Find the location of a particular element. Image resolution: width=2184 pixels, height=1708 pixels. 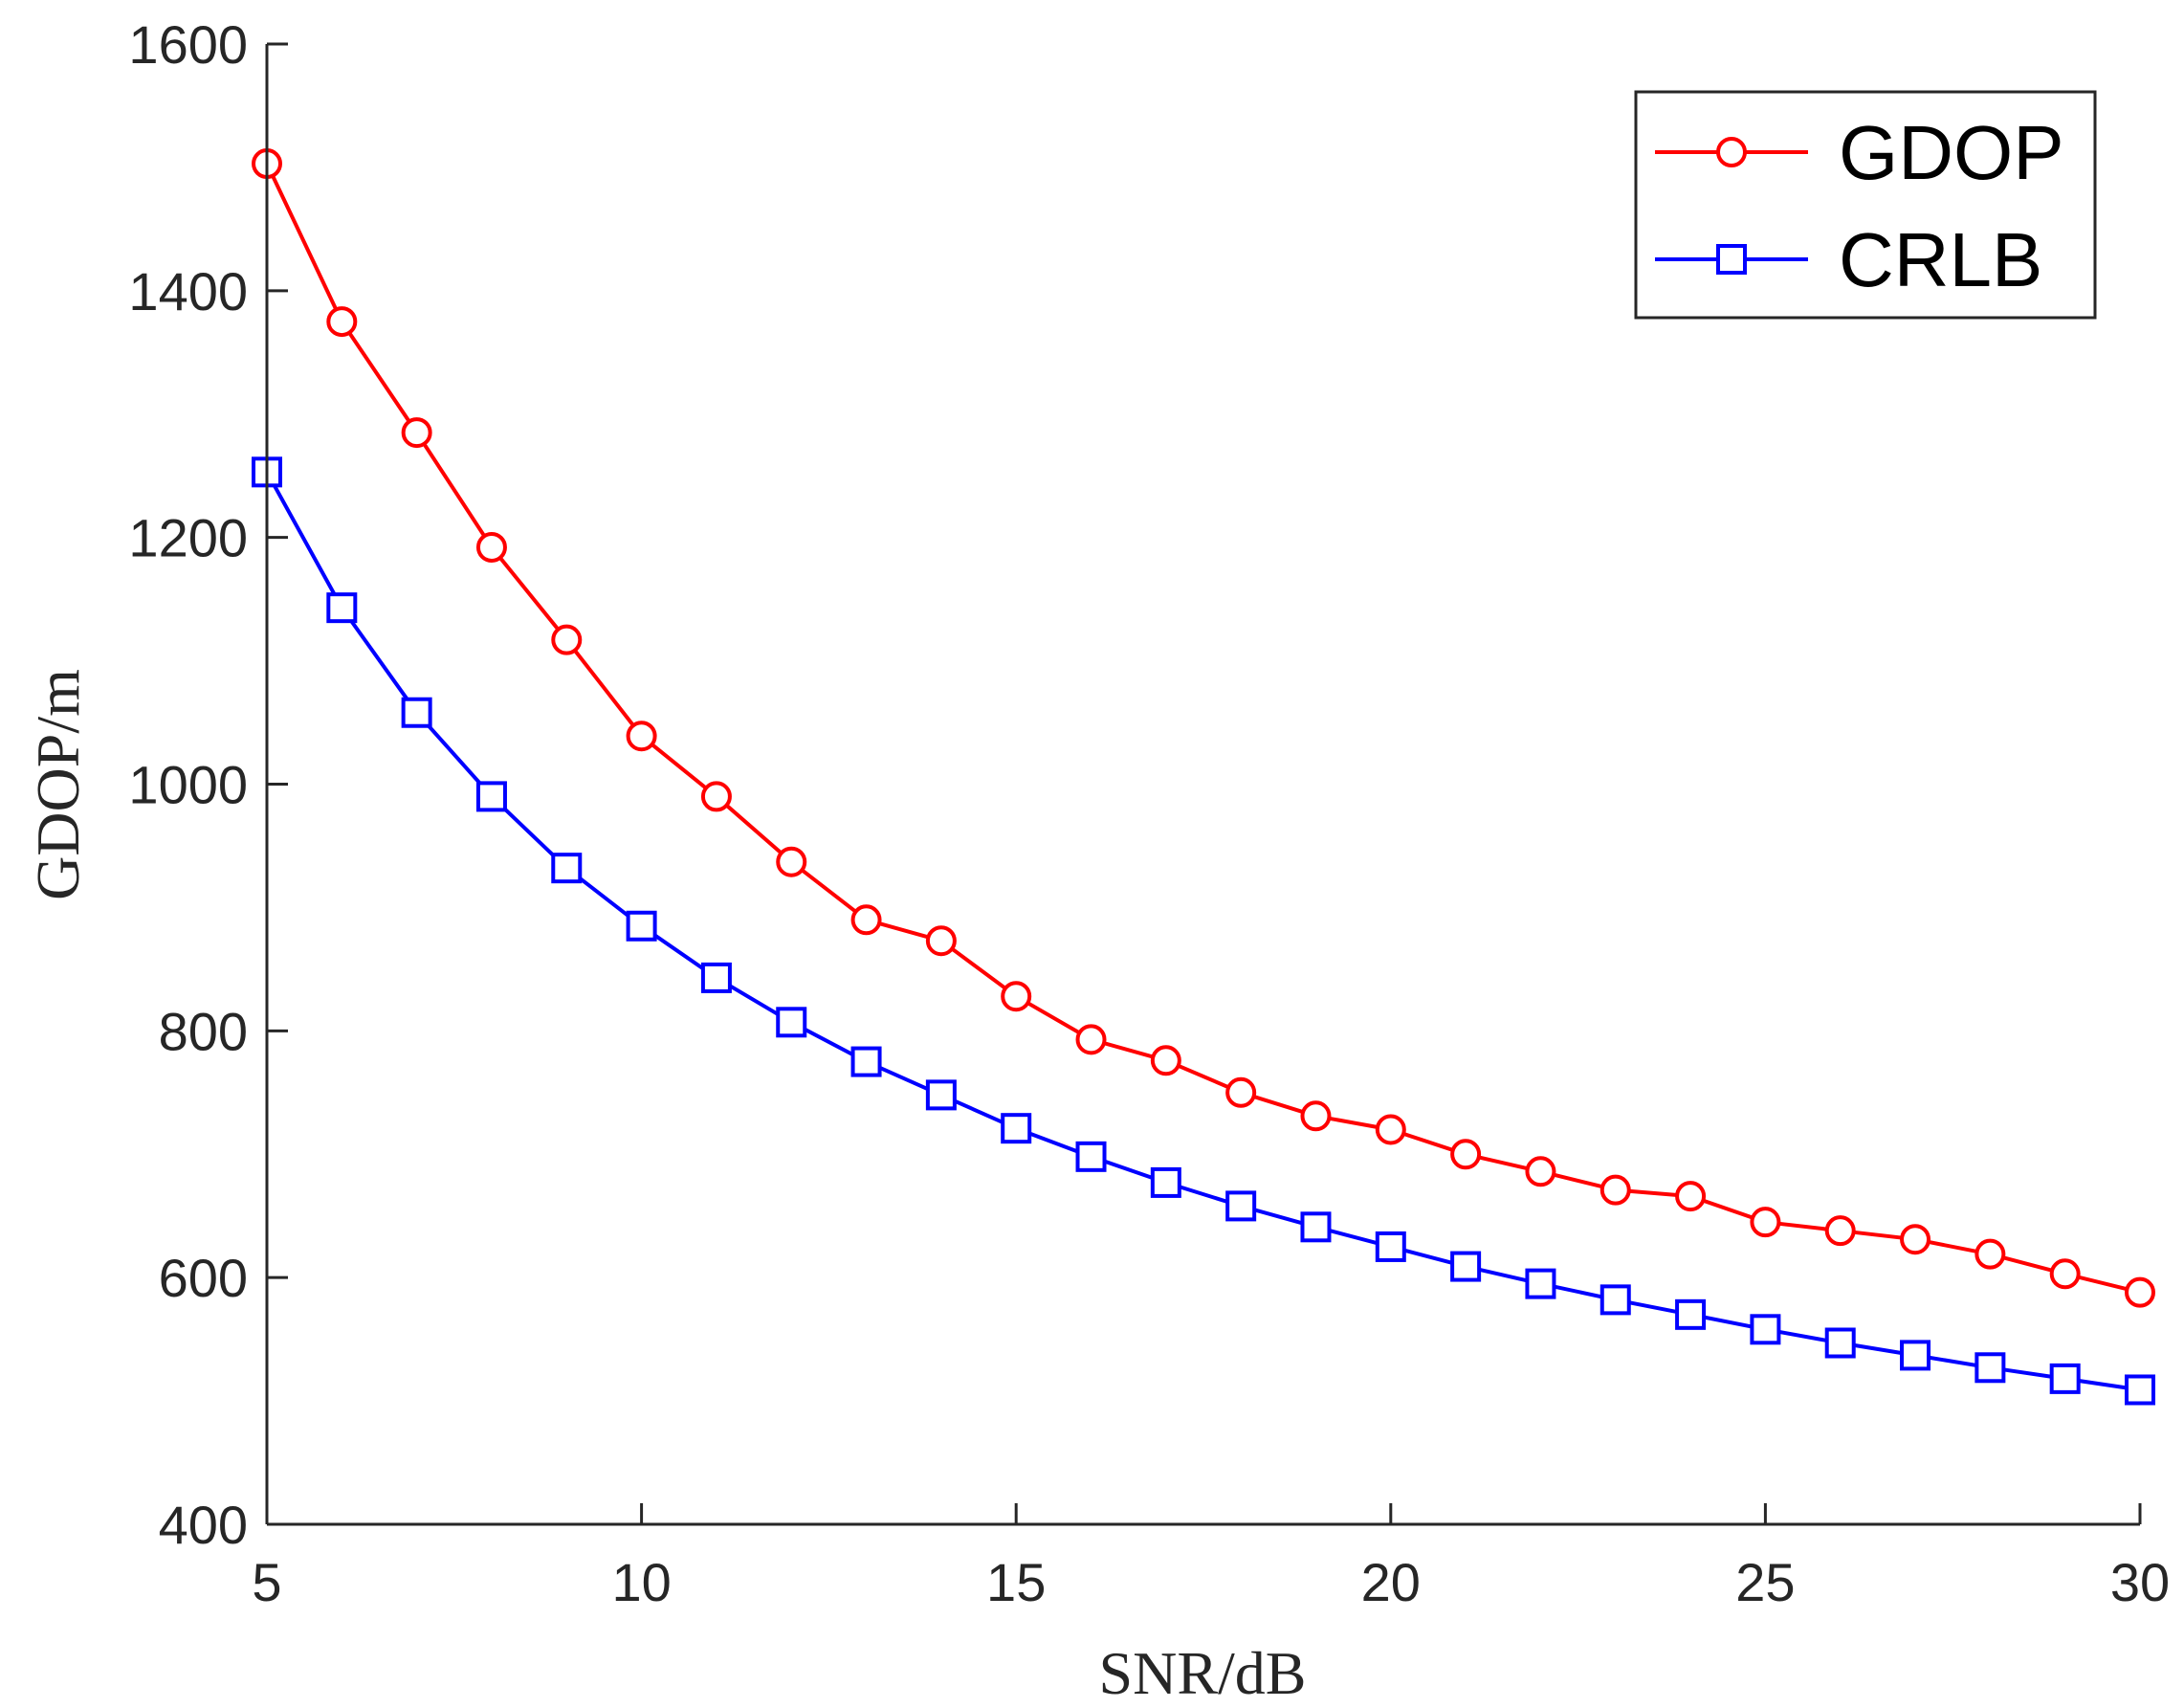

x-tick-label: 20 is located at coordinates (1391, 1582).